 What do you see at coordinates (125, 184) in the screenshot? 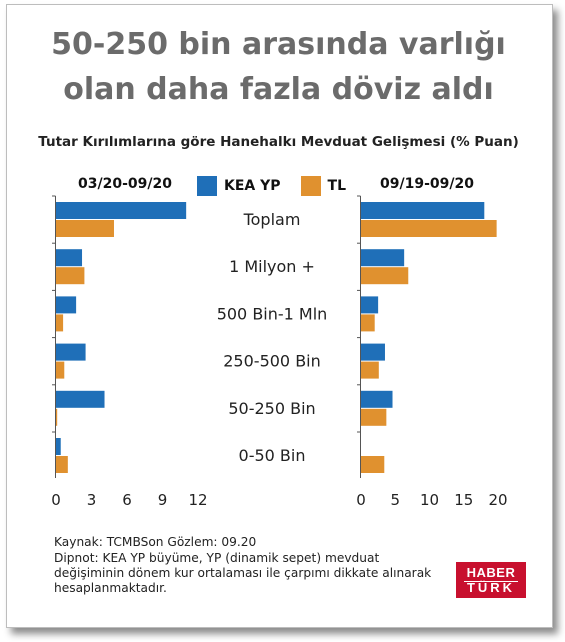
I see `left-panel-period: 03/20-09/20` at bounding box center [125, 184].